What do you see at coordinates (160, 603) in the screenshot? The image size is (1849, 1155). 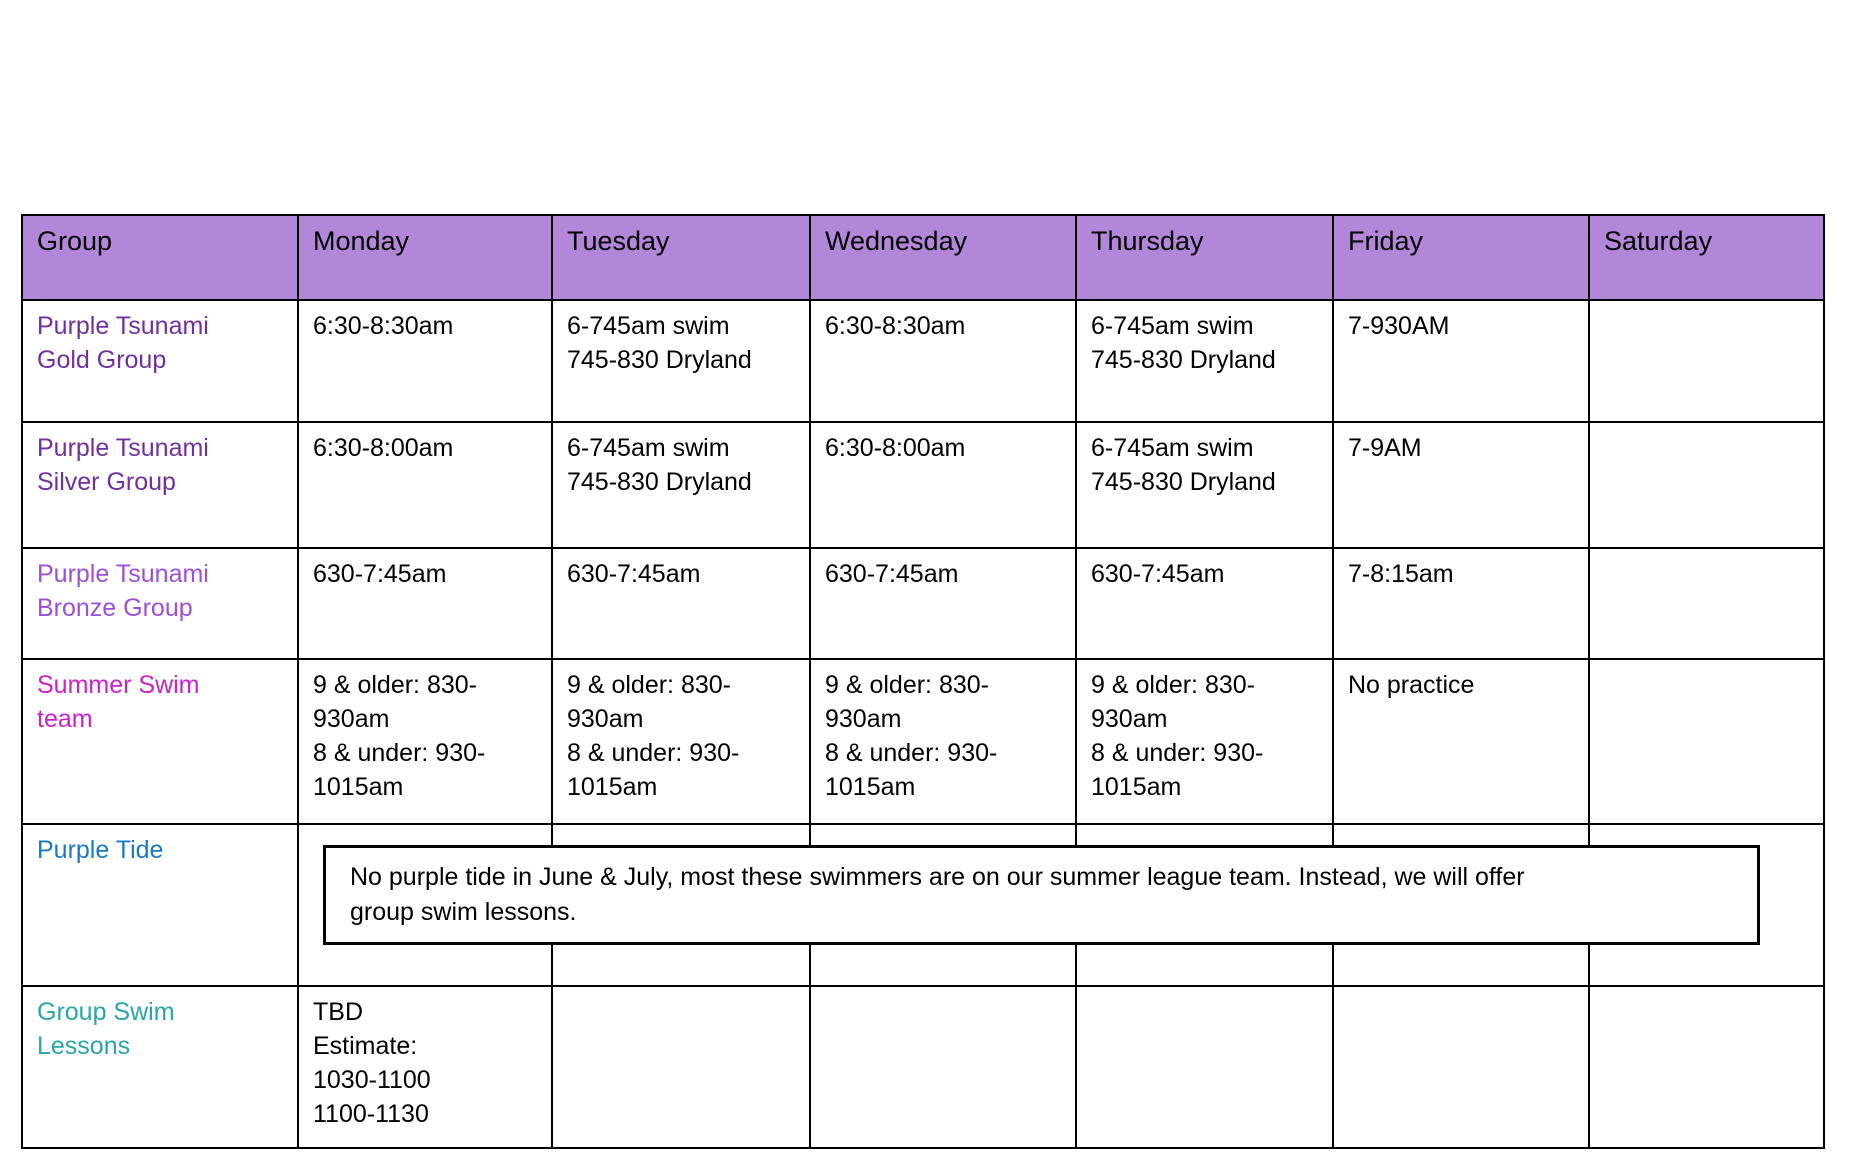 I see `group-label-bronze: Purple Tsunami Bronze Group` at bounding box center [160, 603].